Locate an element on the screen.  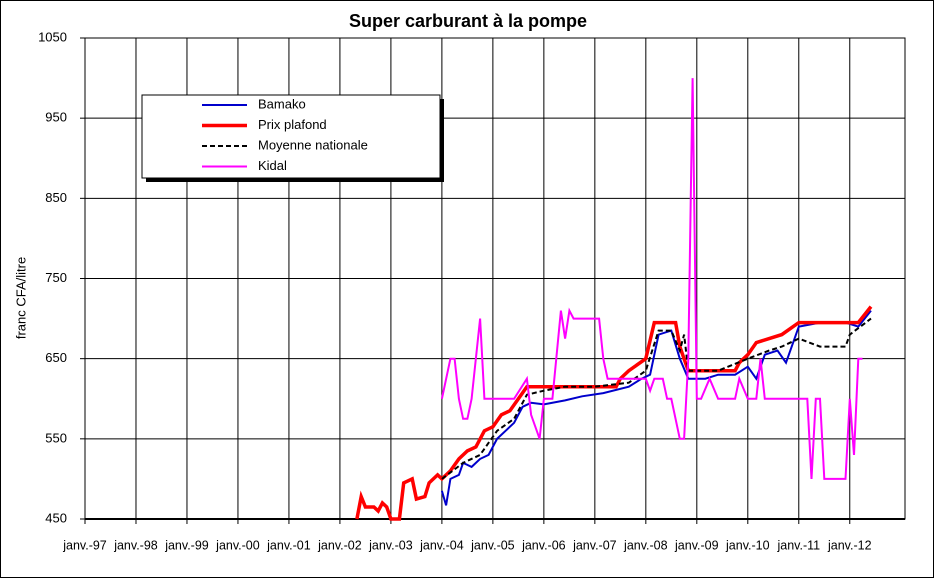
y-tick-label: 750 is located at coordinates (56, 277).